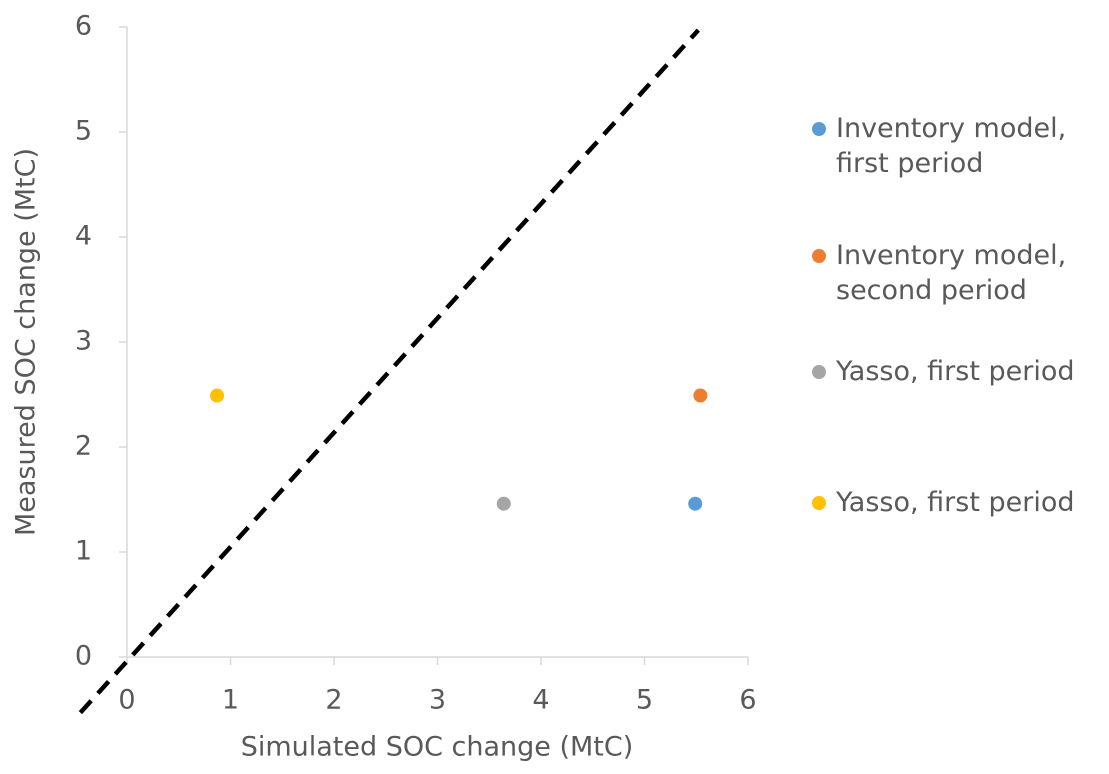  I want to click on y-tick-label: 5, so click(83, 131).